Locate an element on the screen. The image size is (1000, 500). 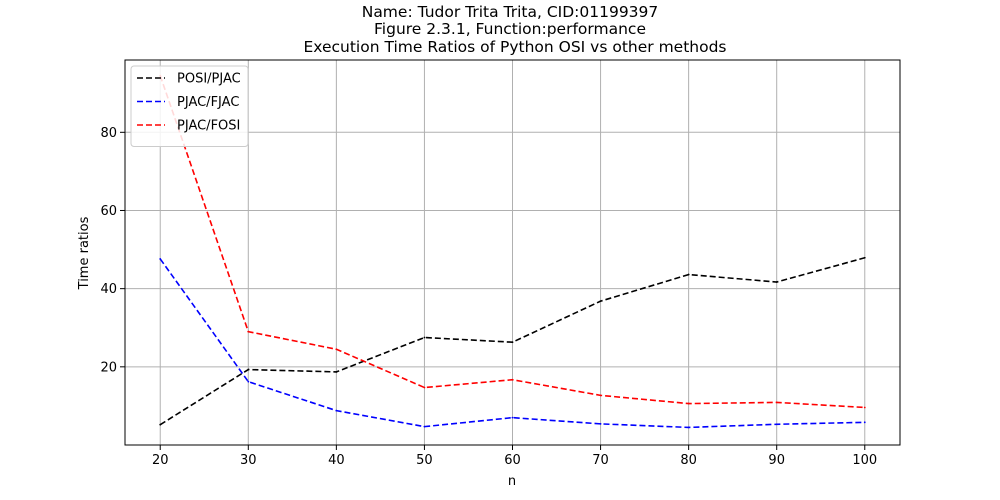
y-tick-label: 40 is located at coordinates (108, 289).